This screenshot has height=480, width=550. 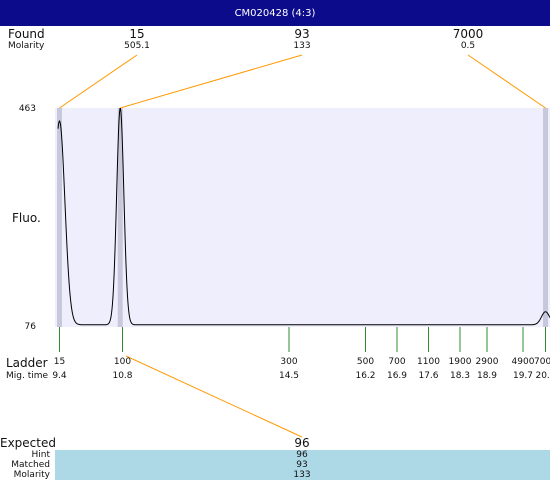 I want to click on ladder-size-label: 2900, so click(x=487, y=362).